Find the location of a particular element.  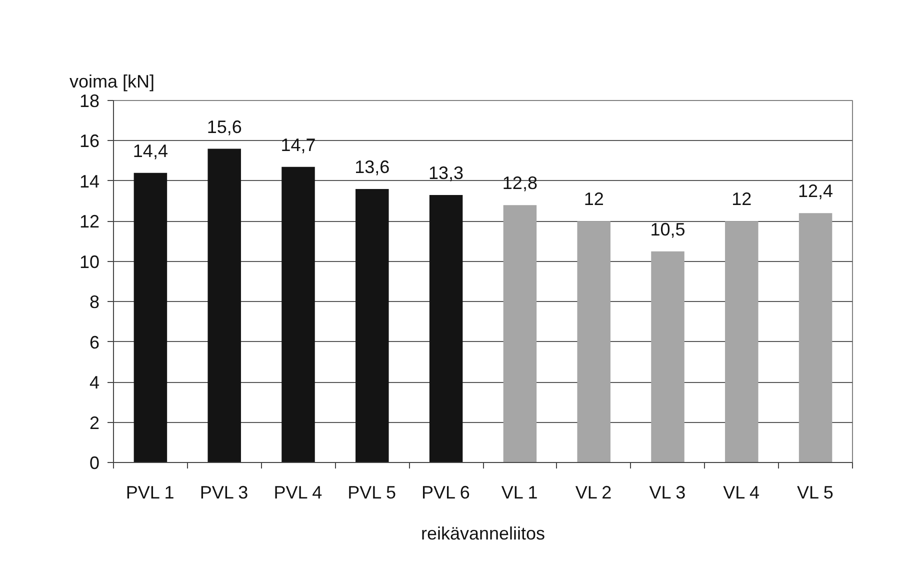

y-tick-label: 18 is located at coordinates (89, 101).